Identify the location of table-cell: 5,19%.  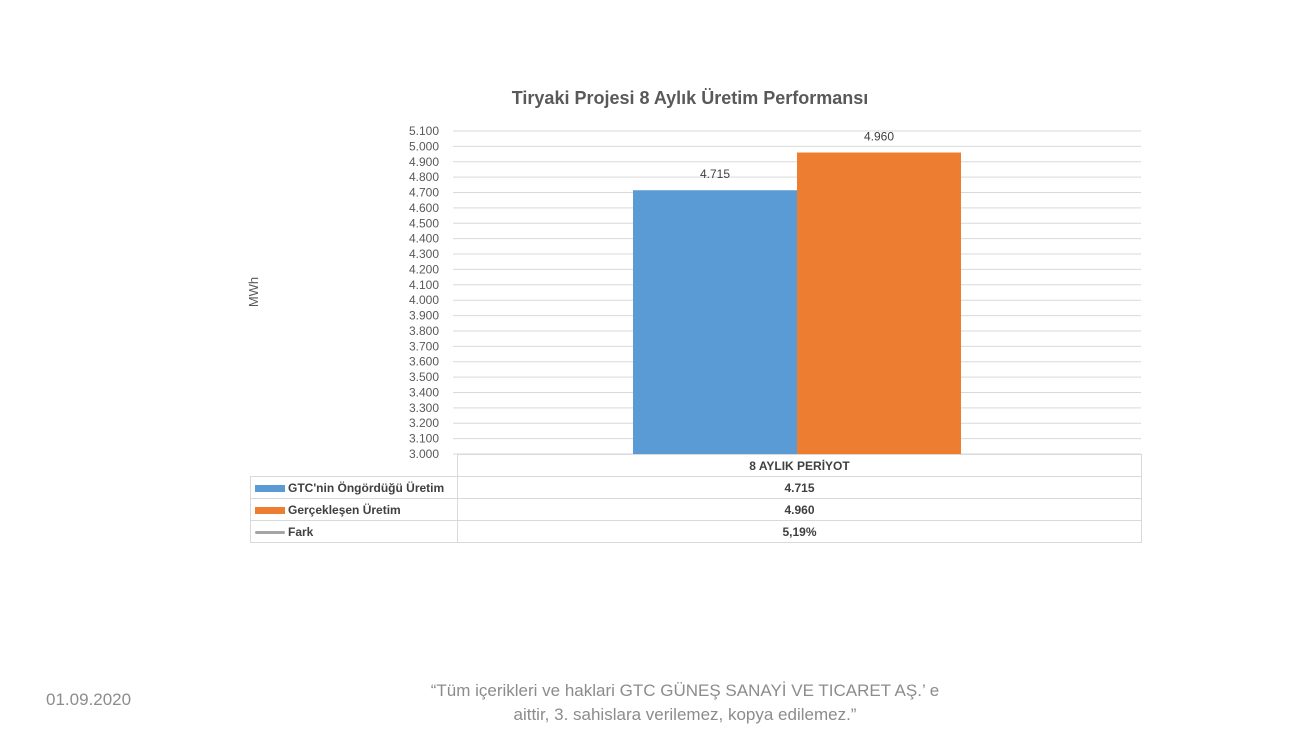
(799, 531).